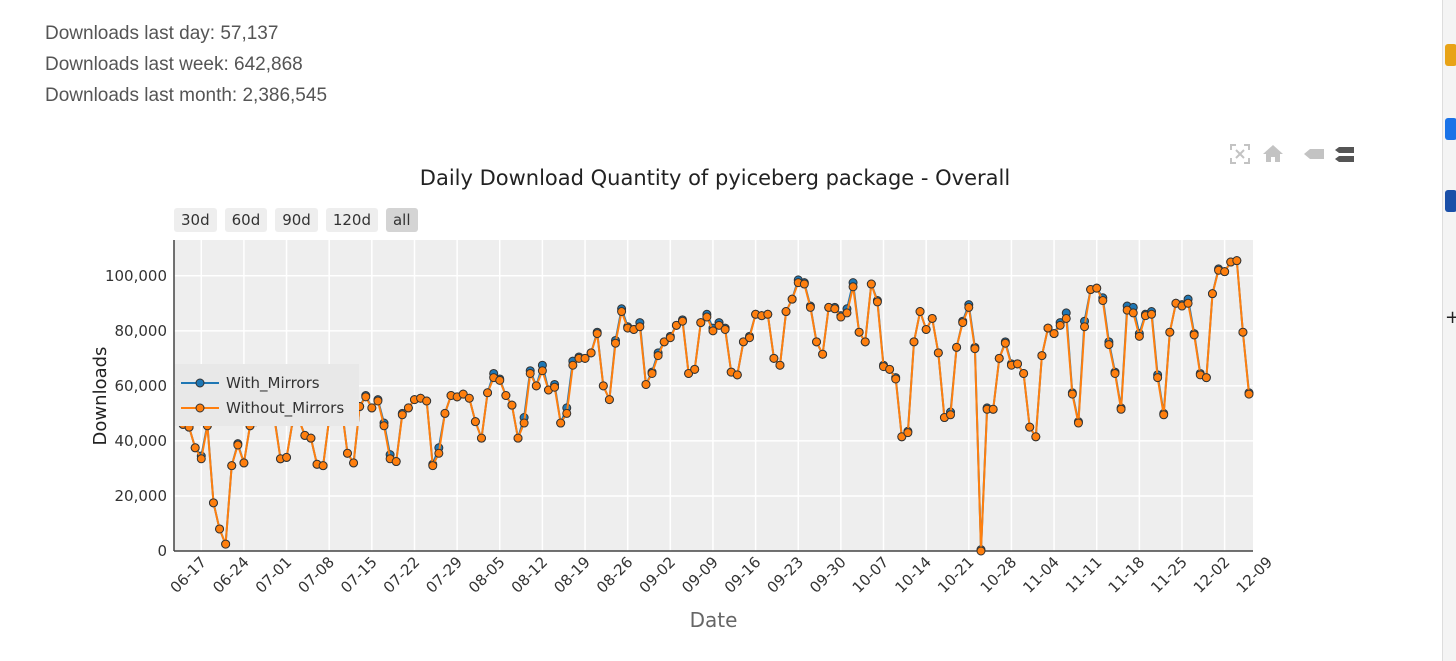 This screenshot has height=661, width=1456. I want to click on x-tick-label: 08-19, so click(572, 575).